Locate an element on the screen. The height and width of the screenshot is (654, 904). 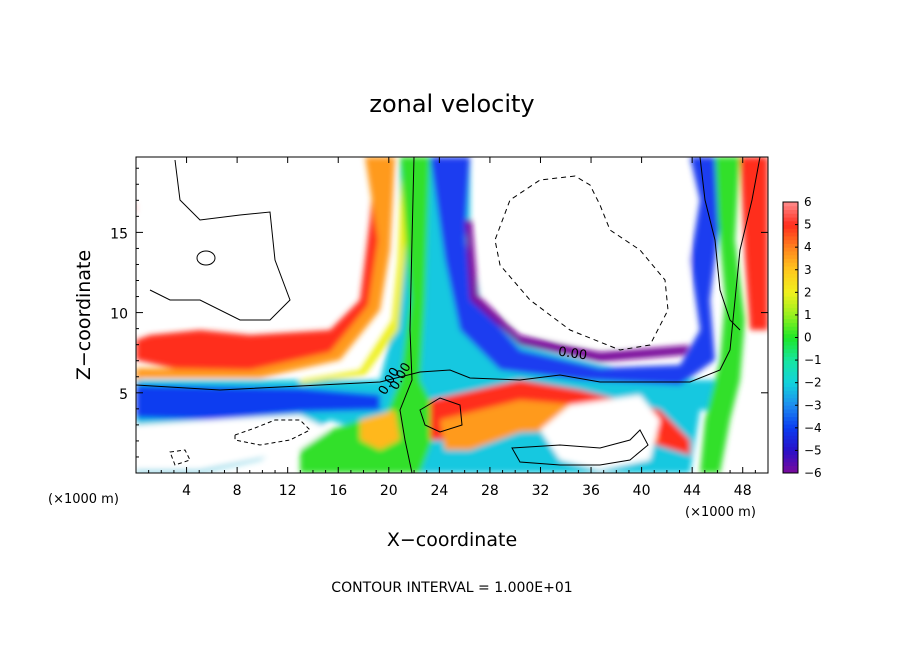
x-tick-label: 32 is located at coordinates (541, 491).